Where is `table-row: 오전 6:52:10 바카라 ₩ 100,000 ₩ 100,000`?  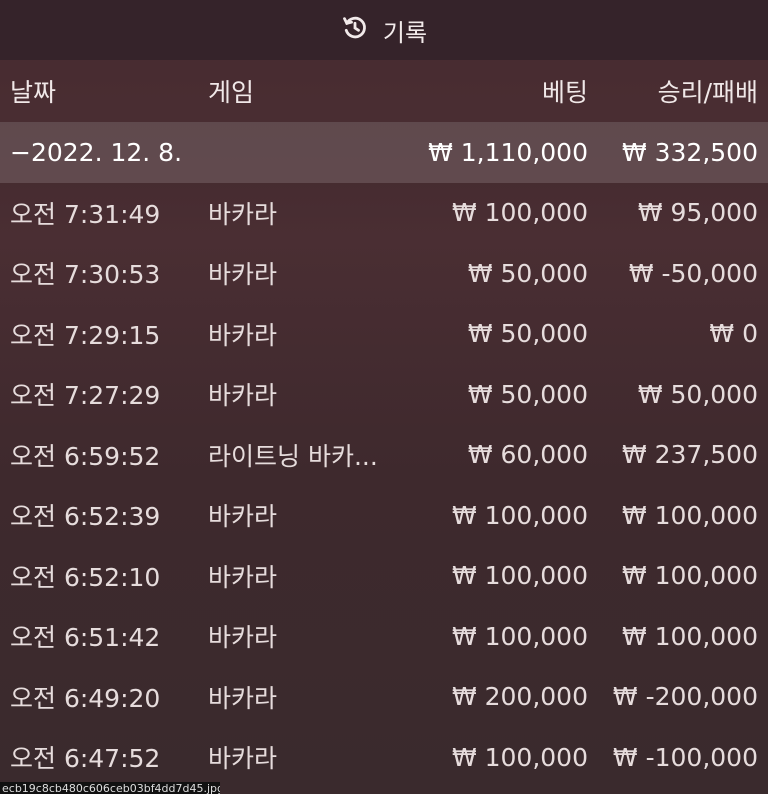
table-row: 오전 6:52:10 바카라 ₩ 100,000 ₩ 100,000 is located at coordinates (384, 576).